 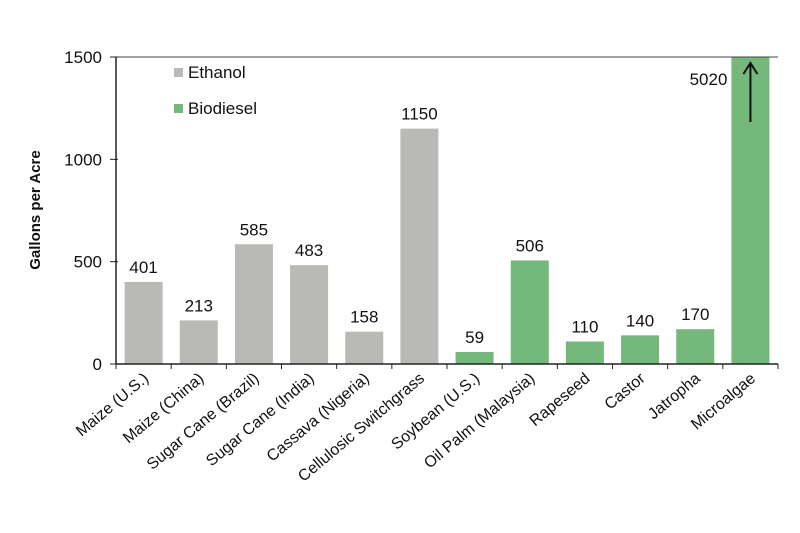 What do you see at coordinates (88, 262) in the screenshot?
I see `y-tick-label: 500` at bounding box center [88, 262].